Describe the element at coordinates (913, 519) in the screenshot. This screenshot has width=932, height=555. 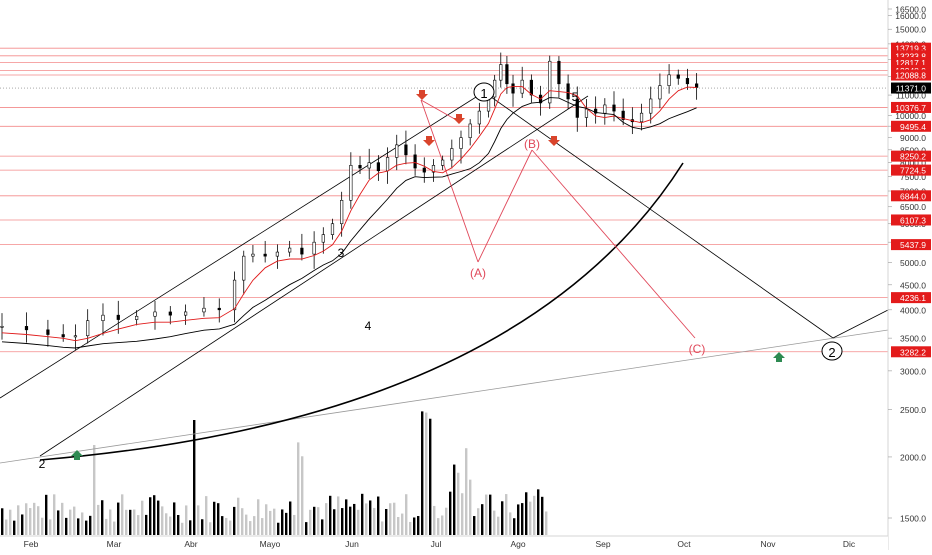
I see `price-tick-label: 1500.0` at that location.